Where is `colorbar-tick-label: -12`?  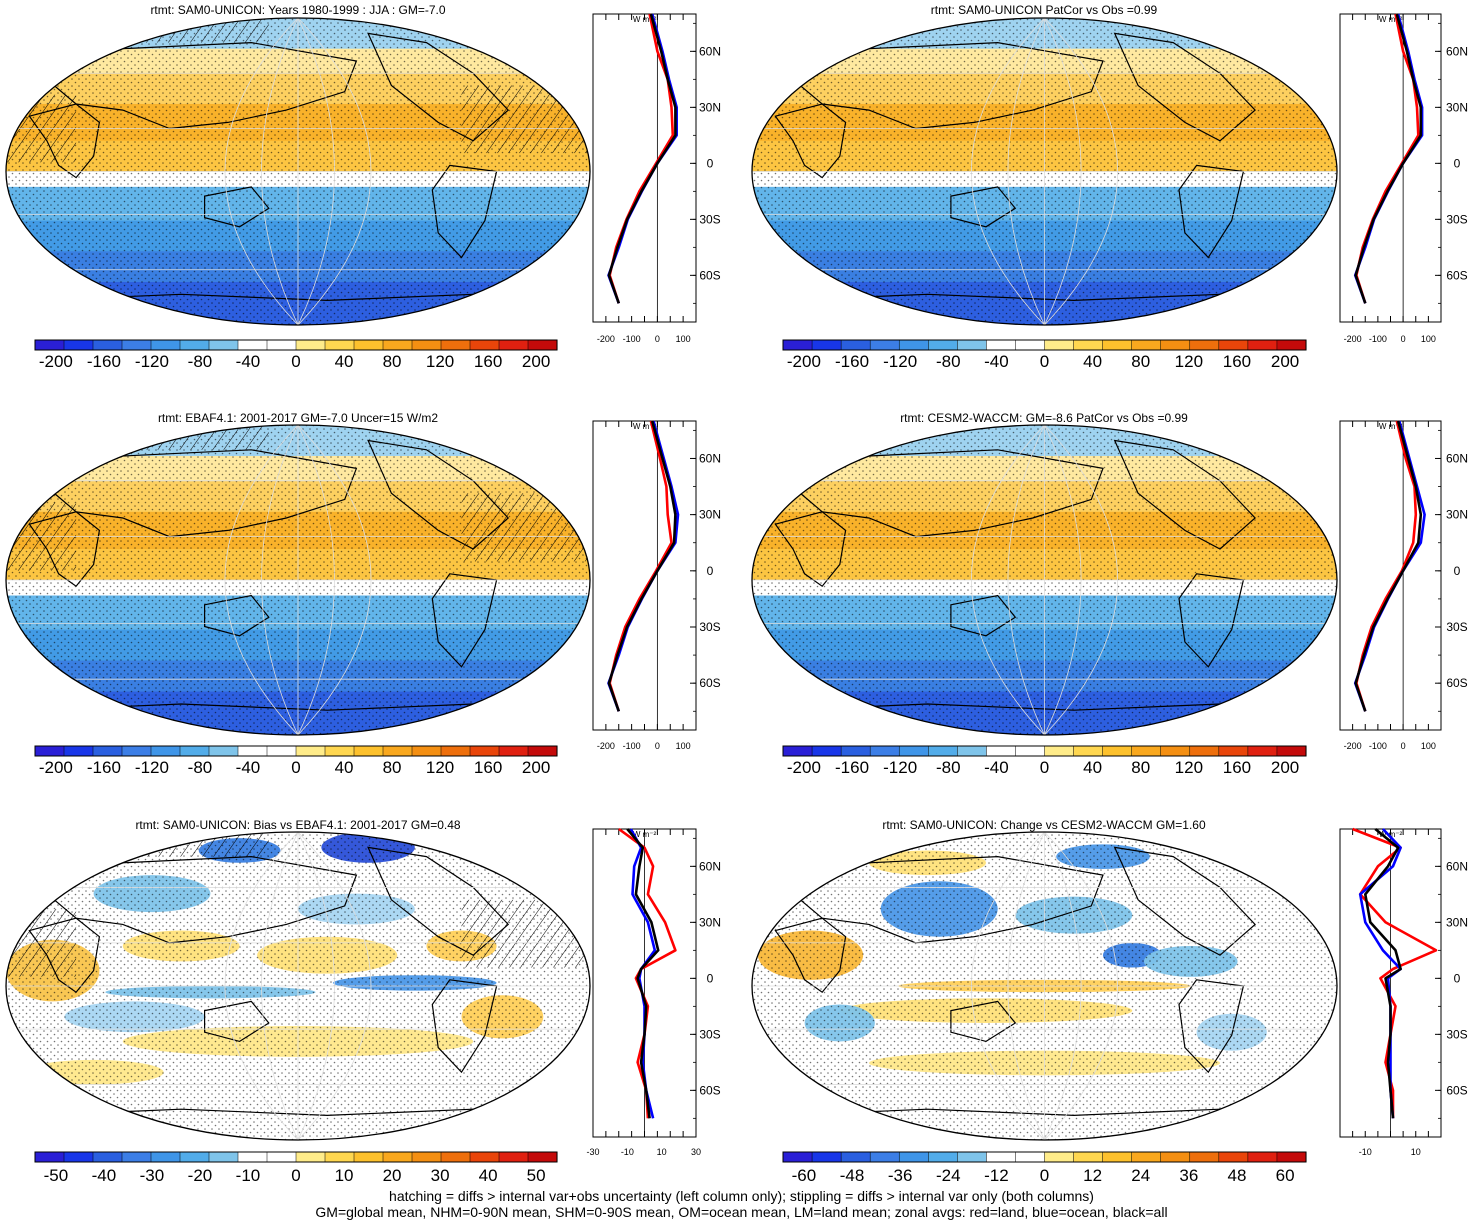 colorbar-tick-label: -12 is located at coordinates (996, 1175).